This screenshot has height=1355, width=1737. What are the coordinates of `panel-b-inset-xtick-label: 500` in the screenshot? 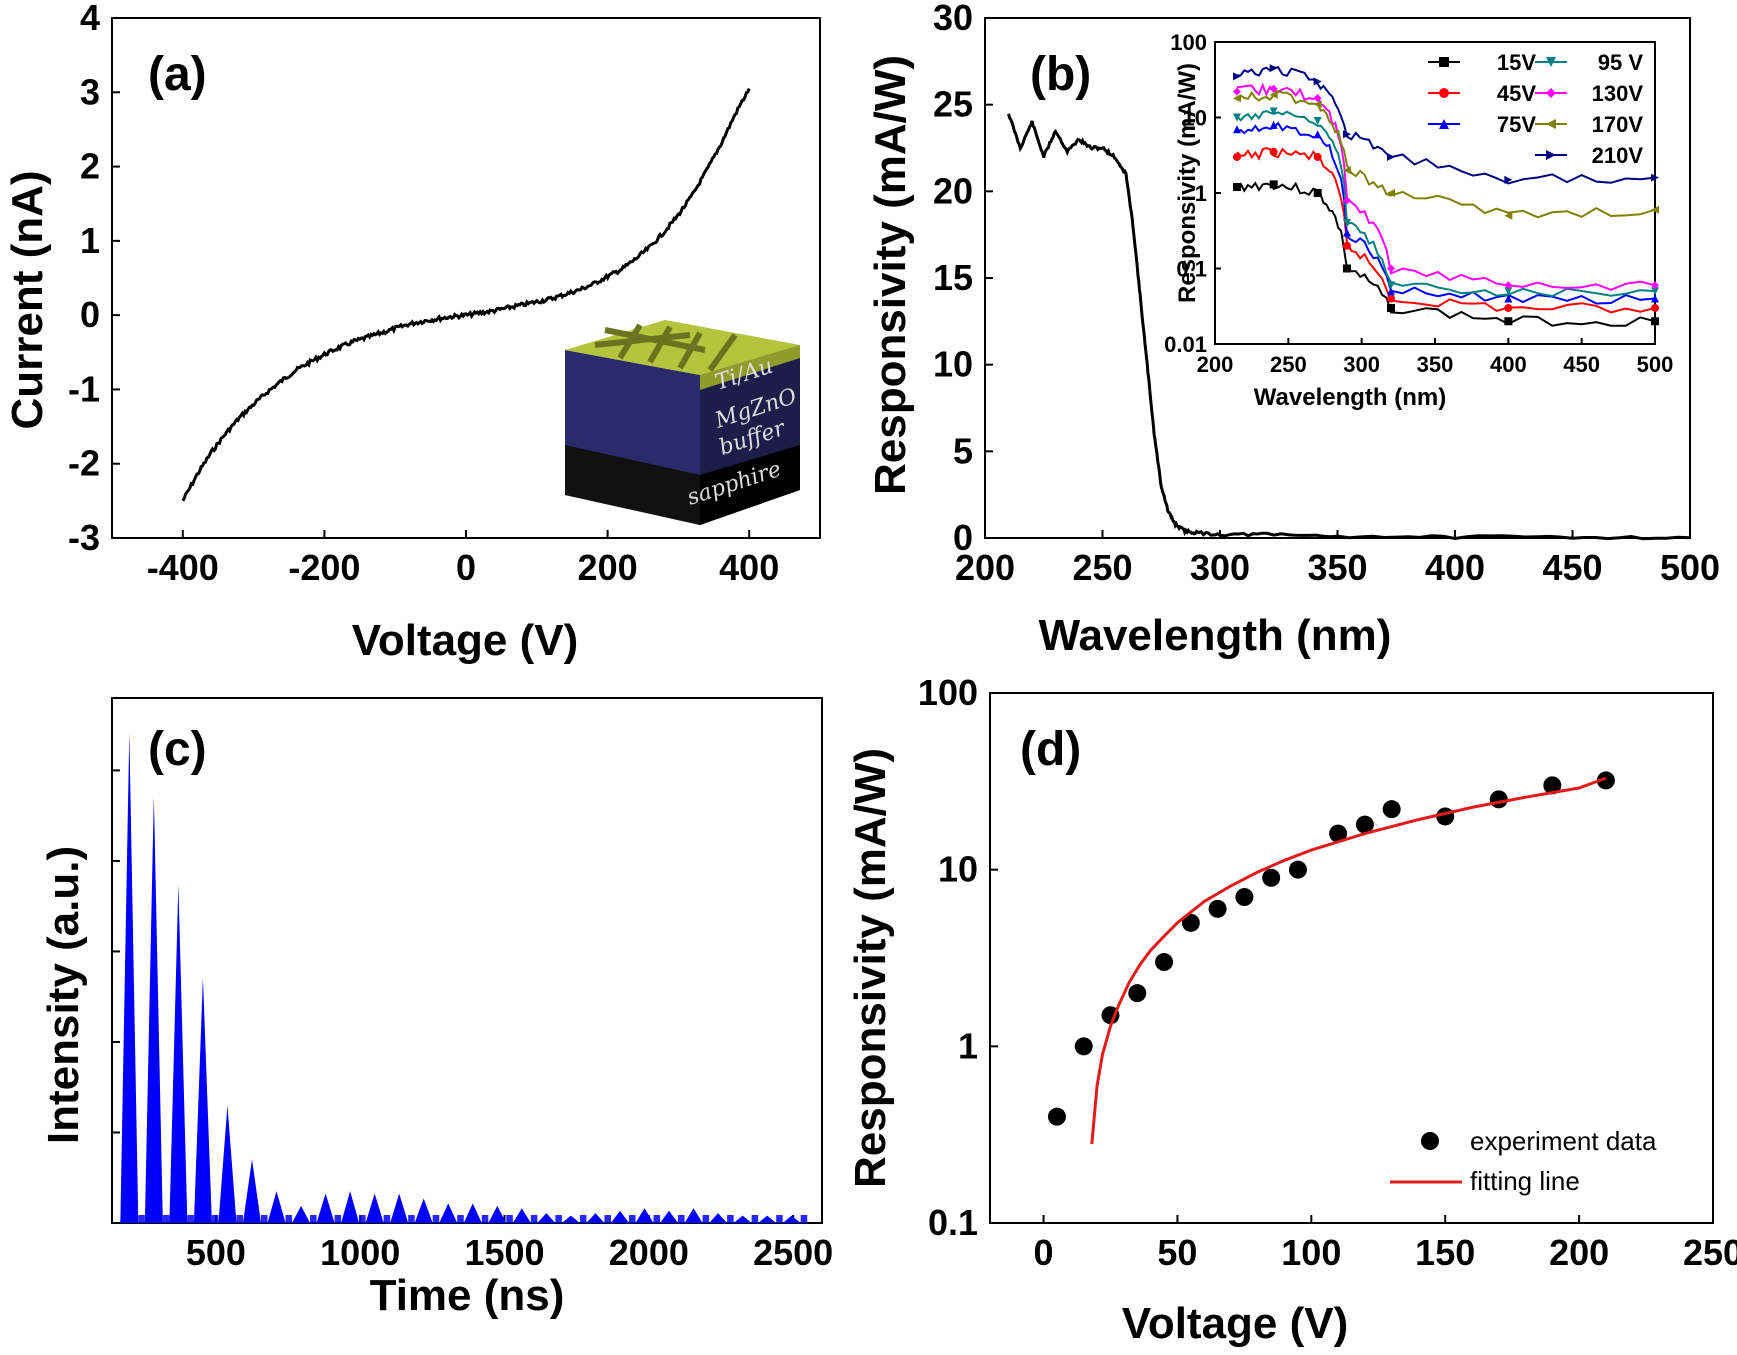 It's located at (1655, 364).